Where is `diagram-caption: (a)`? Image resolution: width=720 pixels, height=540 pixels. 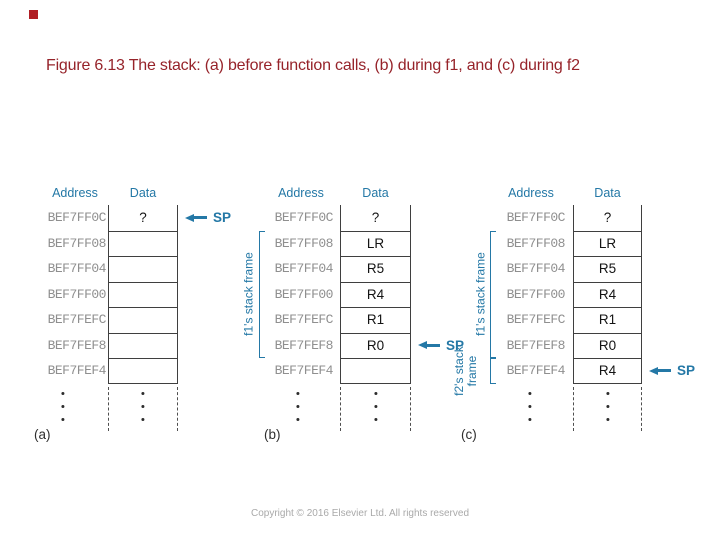 diagram-caption: (a) is located at coordinates (42, 434).